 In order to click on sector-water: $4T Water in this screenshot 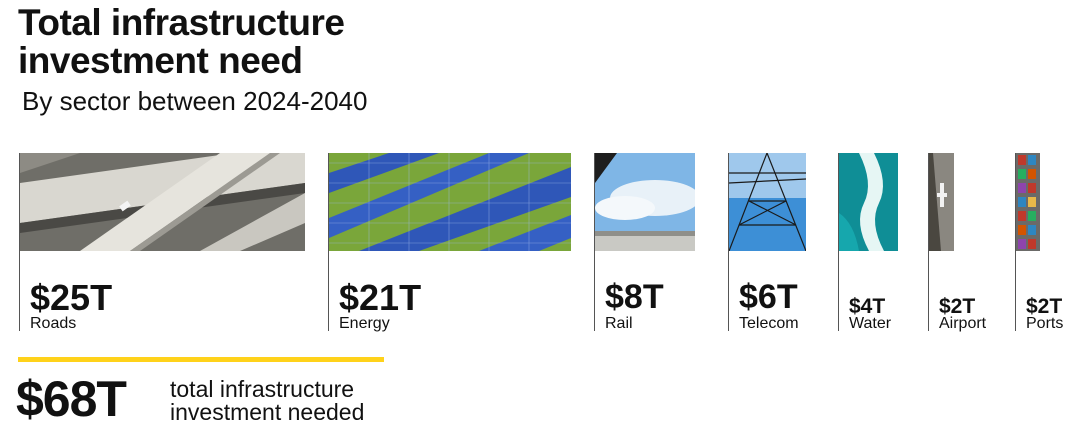, I will do `click(868, 242)`.